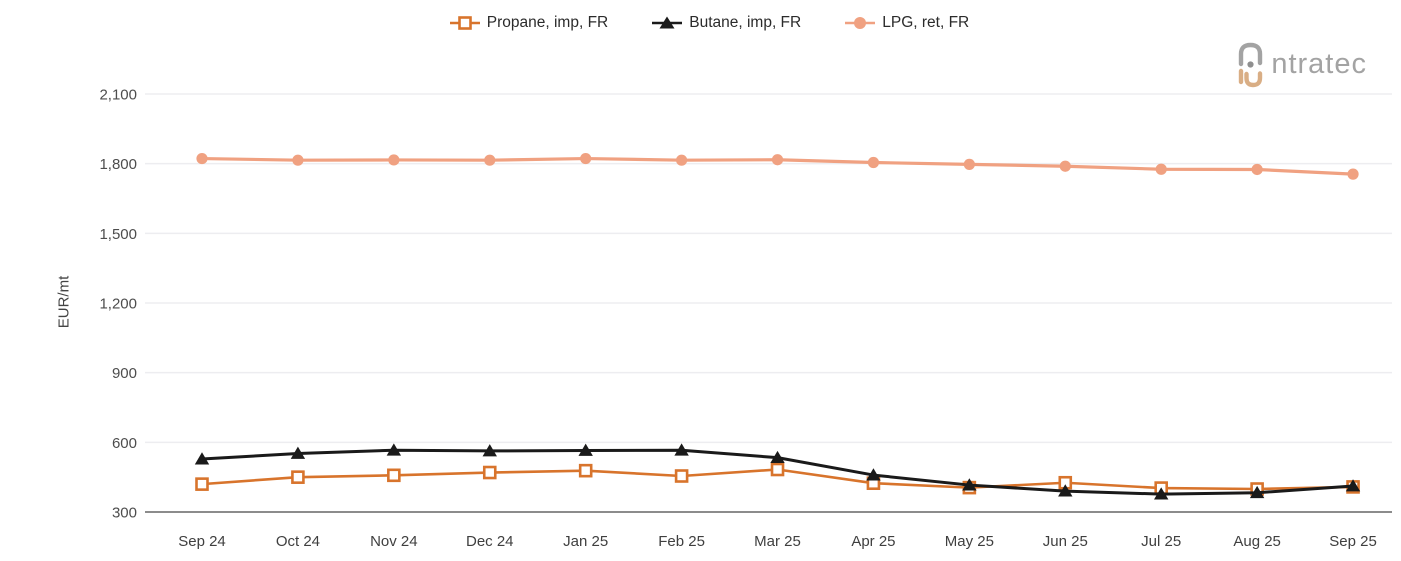 This screenshot has height=561, width=1401. Describe the element at coordinates (681, 541) in the screenshot. I see `x-tick-label-feb-25: Feb 25` at that location.